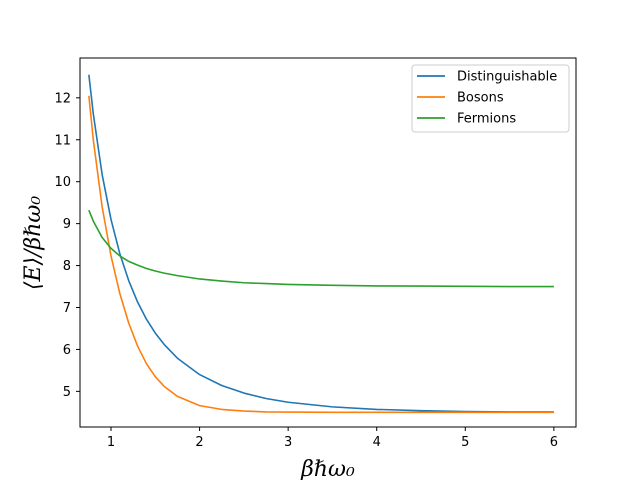  What do you see at coordinates (67, 224) in the screenshot?
I see `y-tick-label: 9` at bounding box center [67, 224].